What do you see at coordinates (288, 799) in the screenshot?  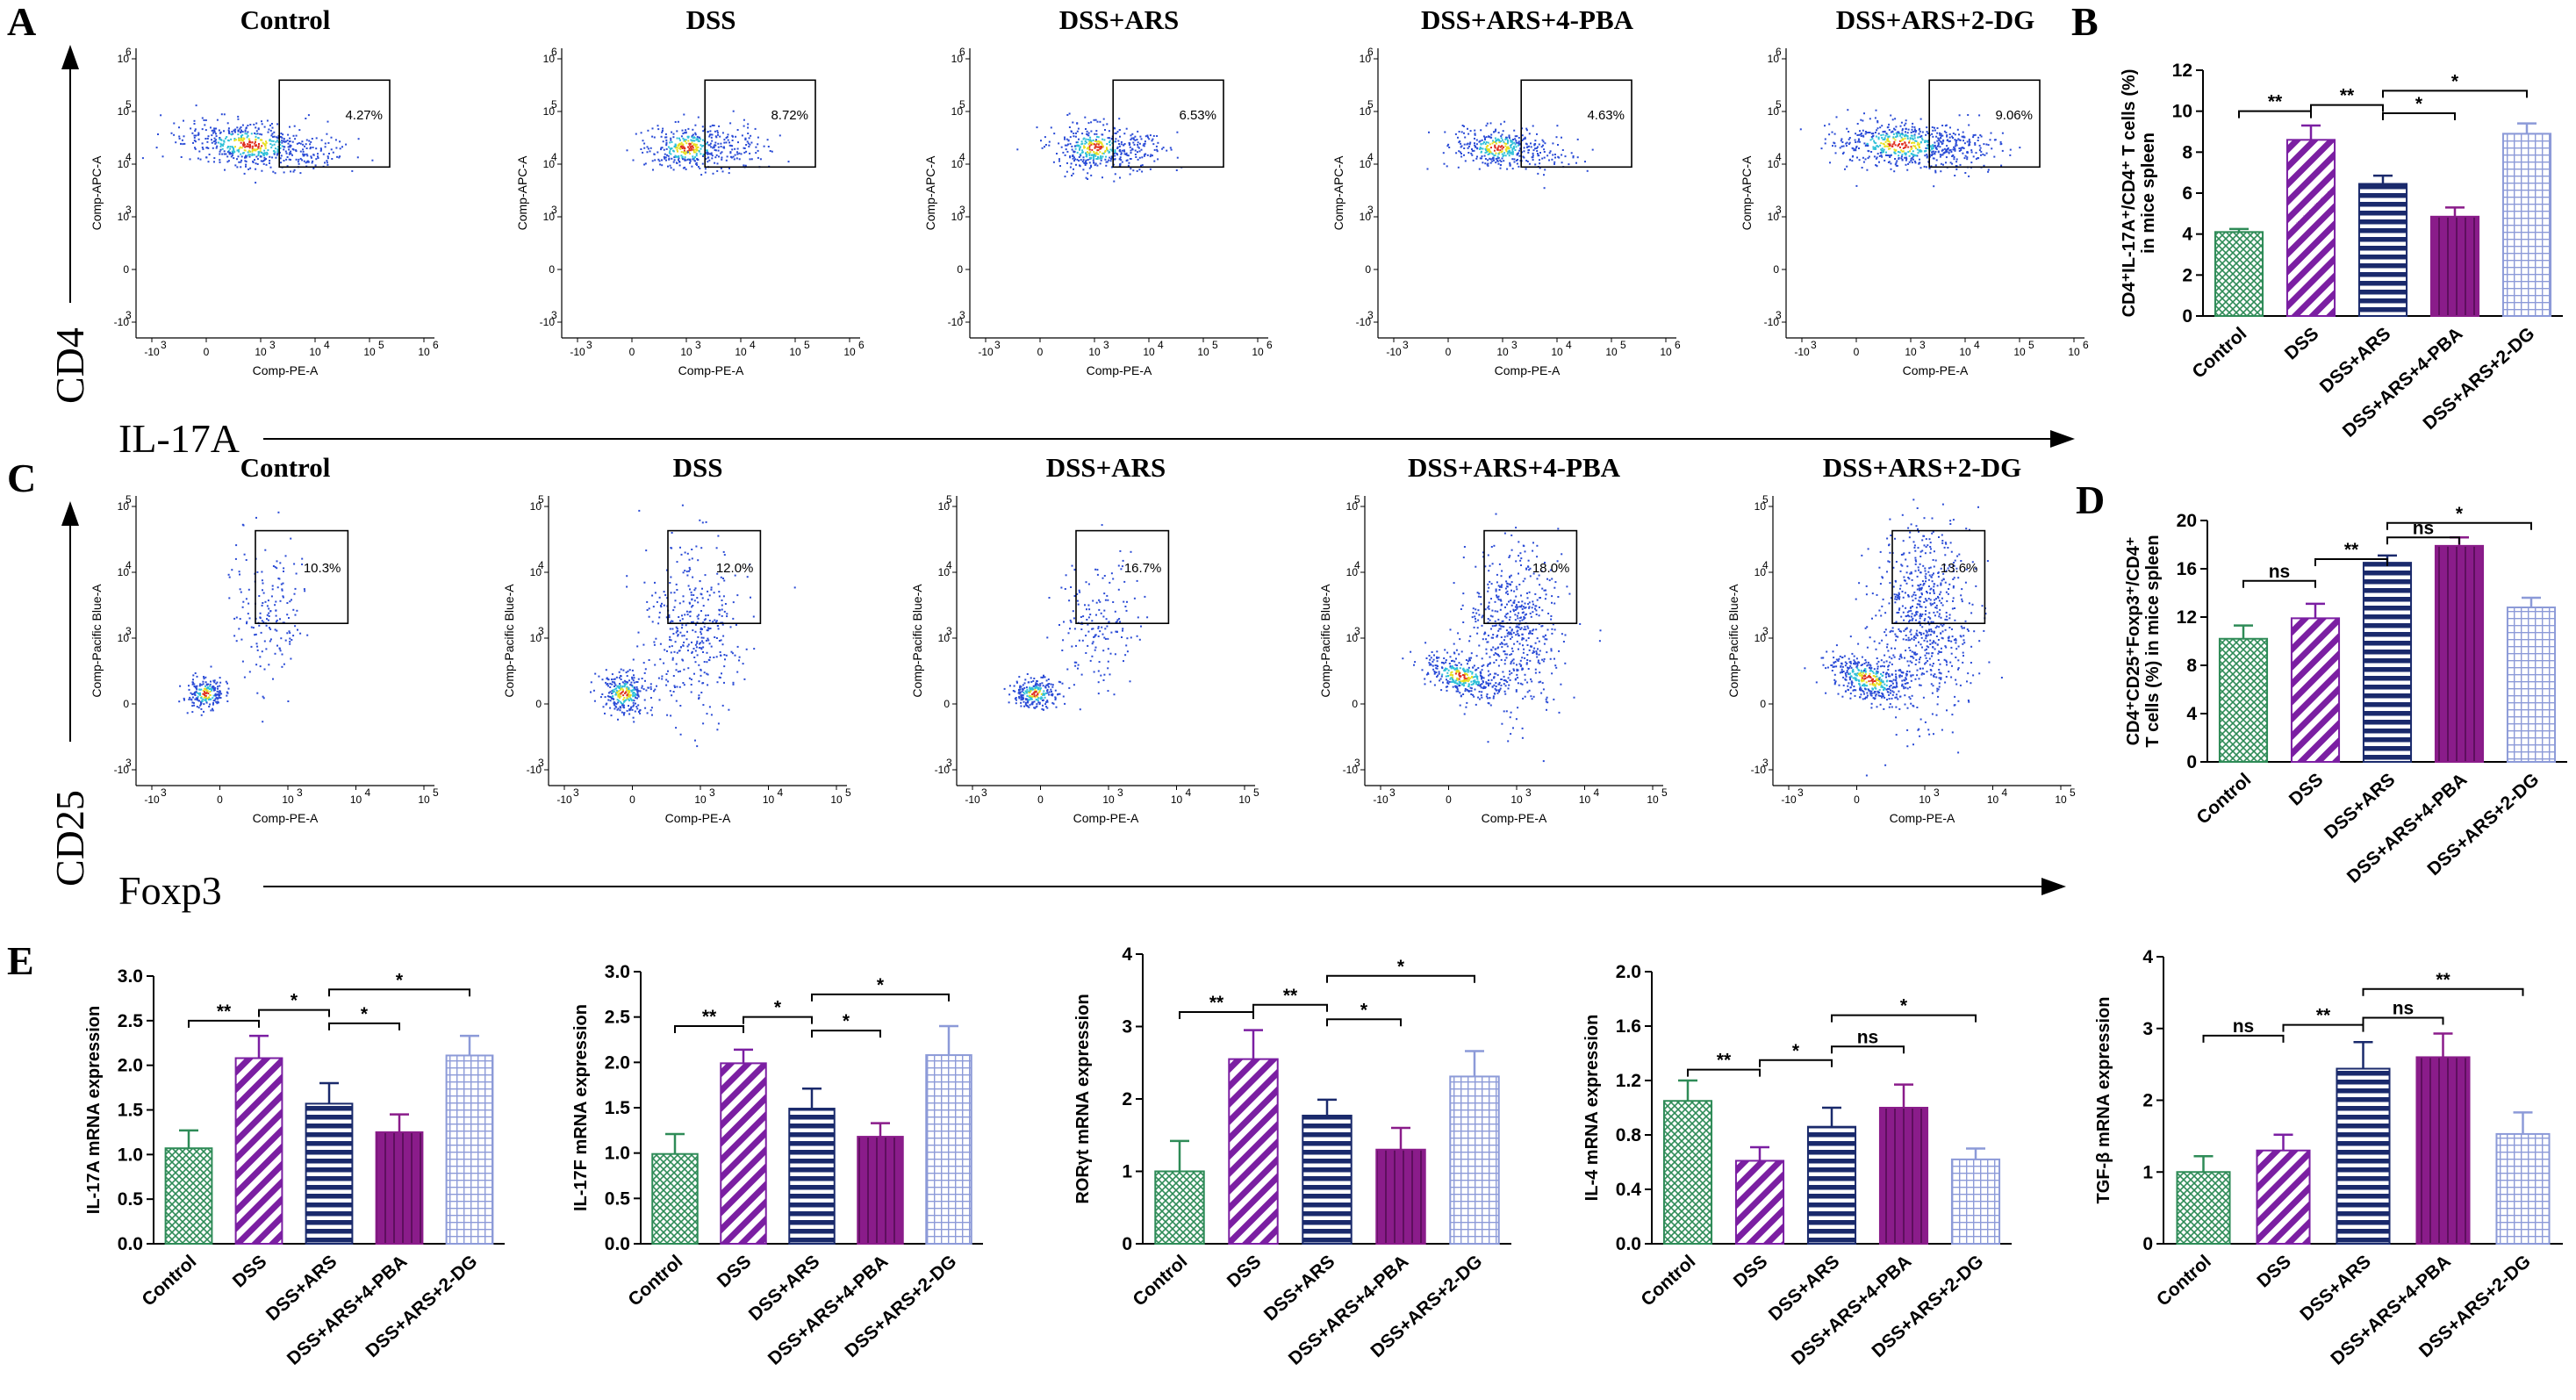 I see `flow-x-tick-label: 10` at bounding box center [288, 799].